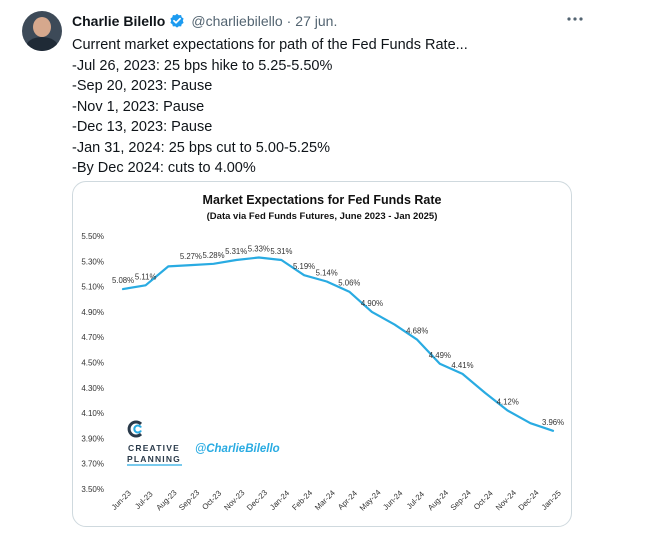  I want to click on data-label: 4.12%, so click(508, 402).